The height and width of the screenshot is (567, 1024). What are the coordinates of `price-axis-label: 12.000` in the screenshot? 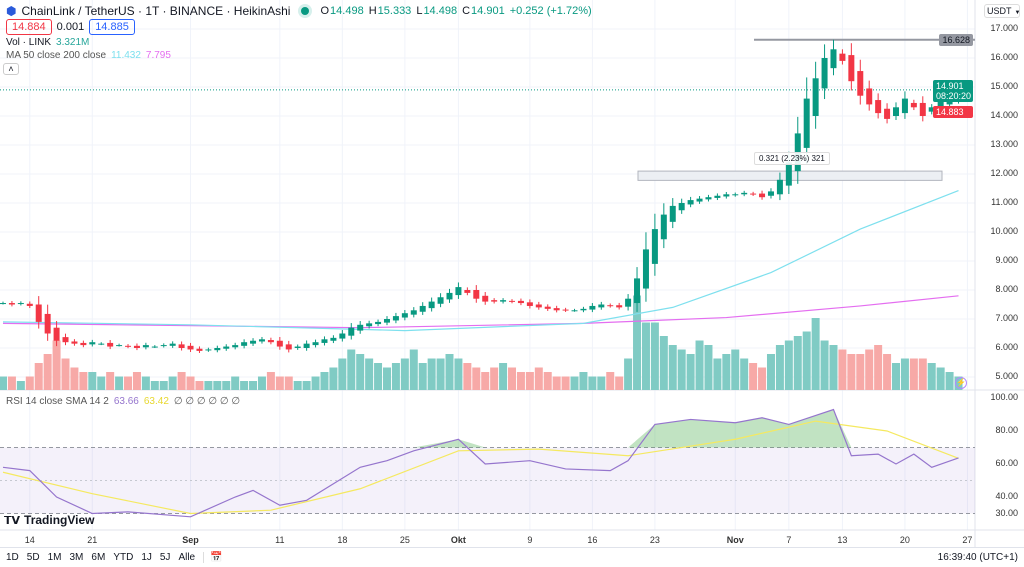 It's located at (1004, 173).